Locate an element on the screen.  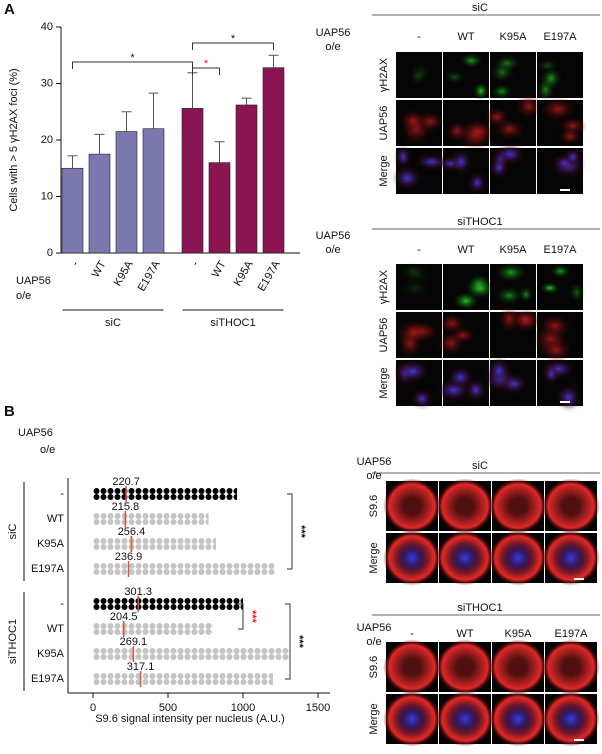
row-label: S9.6 is located at coordinates (374, 667).